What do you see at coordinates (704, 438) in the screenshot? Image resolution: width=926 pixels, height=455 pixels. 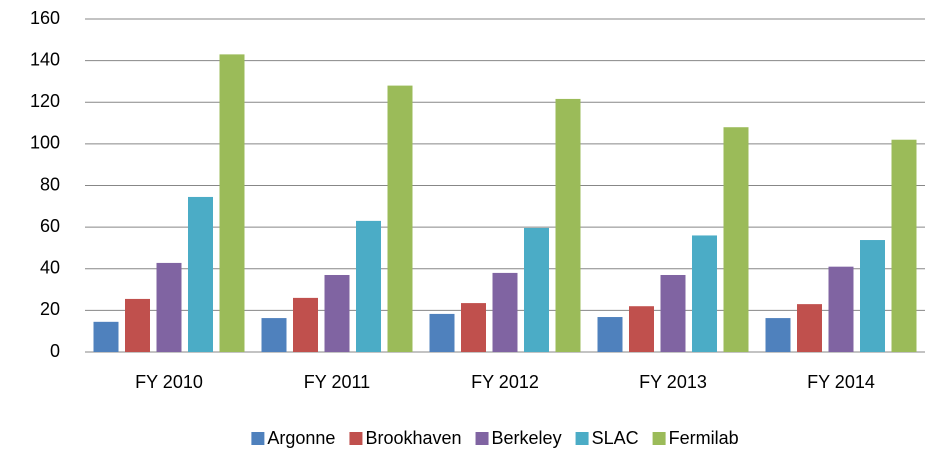 I see `legend-label: Fermilab` at bounding box center [704, 438].